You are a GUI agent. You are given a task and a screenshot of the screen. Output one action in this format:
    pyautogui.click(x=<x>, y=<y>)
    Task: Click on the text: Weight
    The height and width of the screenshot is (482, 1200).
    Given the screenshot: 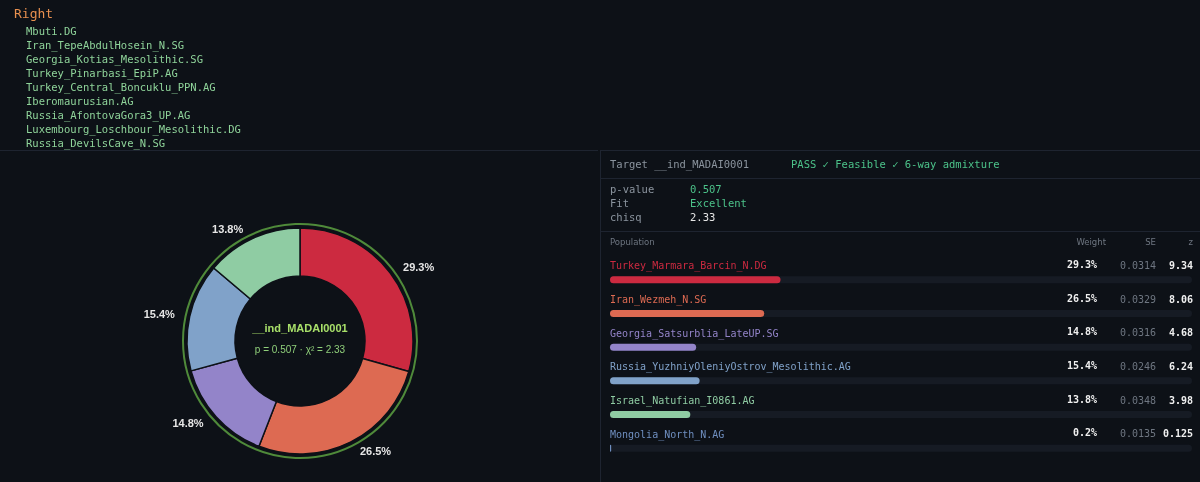 What is the action you would take?
    pyautogui.click(x=1091, y=242)
    